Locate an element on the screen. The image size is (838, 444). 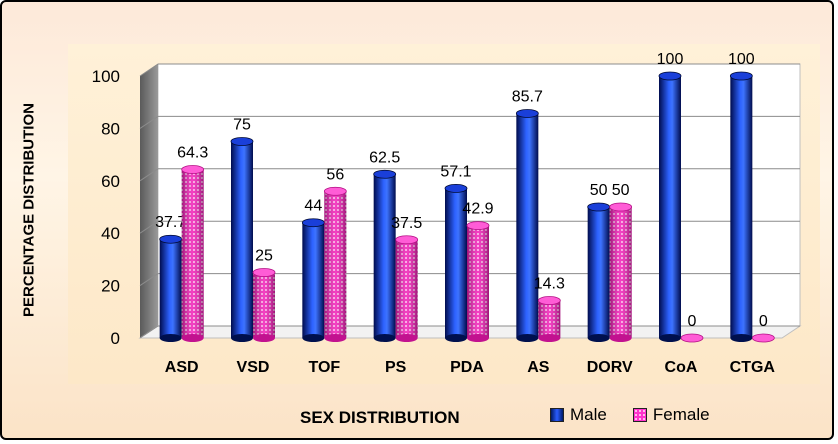
bar-male-ctga is located at coordinates (741, 206).